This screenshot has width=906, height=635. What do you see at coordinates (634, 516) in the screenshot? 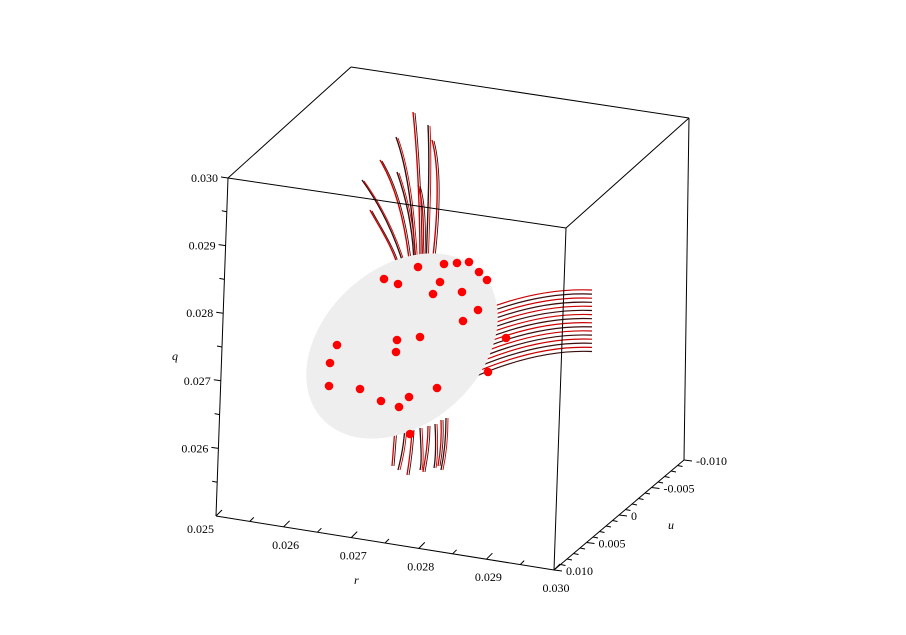
I see `u-tick-label: 0` at bounding box center [634, 516].